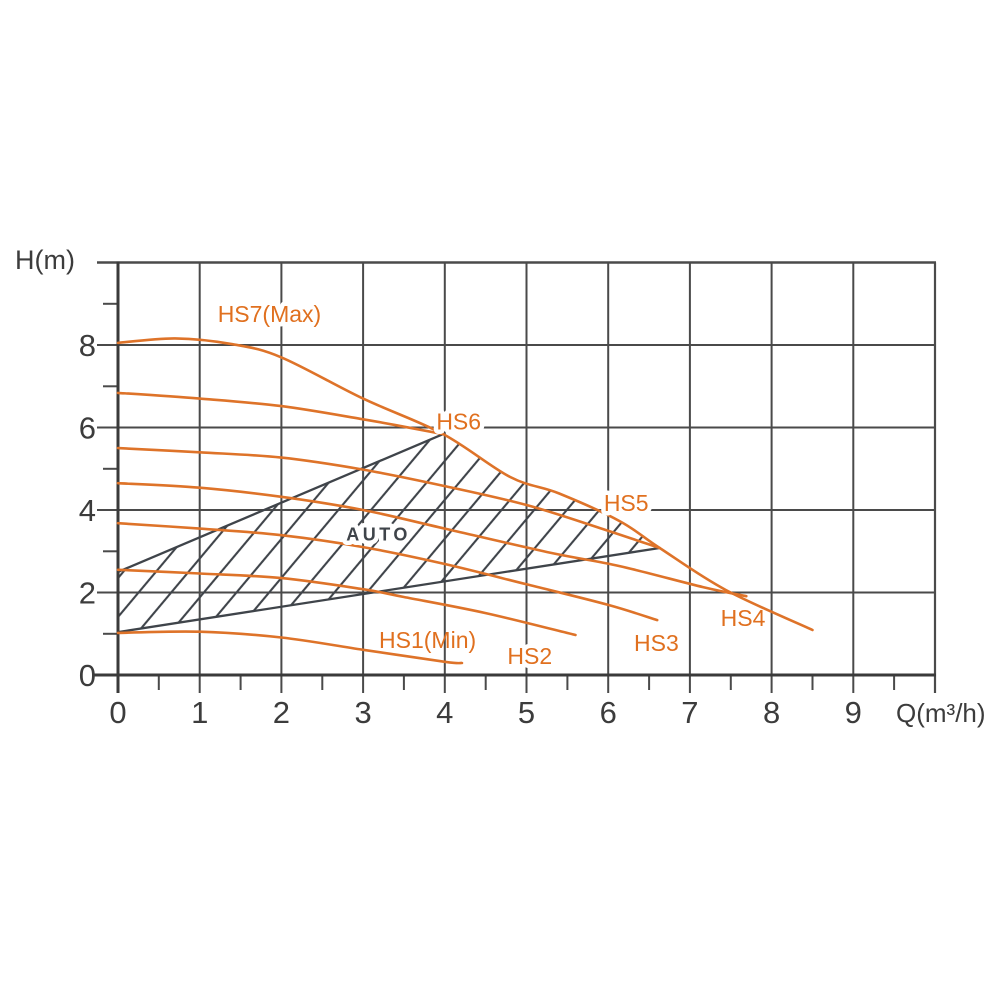 The width and height of the screenshot is (1000, 1005). Describe the element at coordinates (458, 422) in the screenshot. I see `label-hs6: HS6` at that location.